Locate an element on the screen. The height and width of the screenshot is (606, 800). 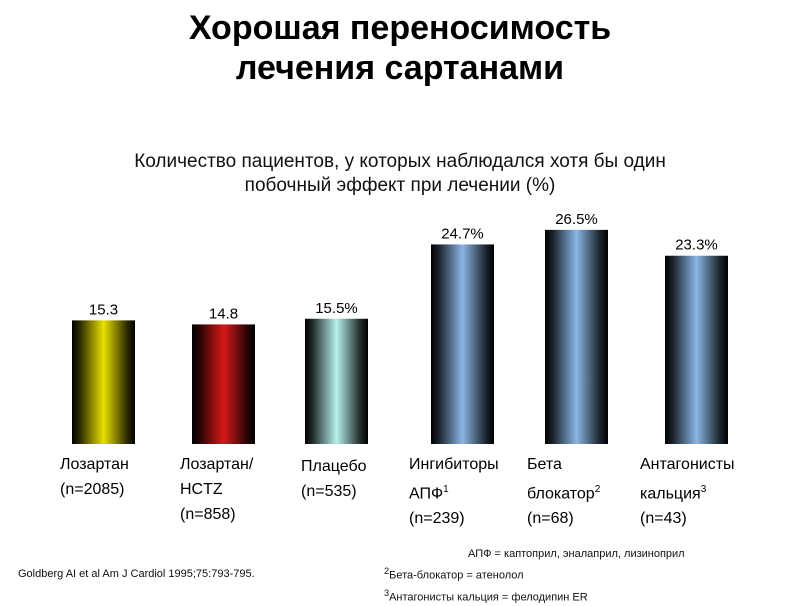
bar-value-label-0: 15.3 is located at coordinates (103, 309).